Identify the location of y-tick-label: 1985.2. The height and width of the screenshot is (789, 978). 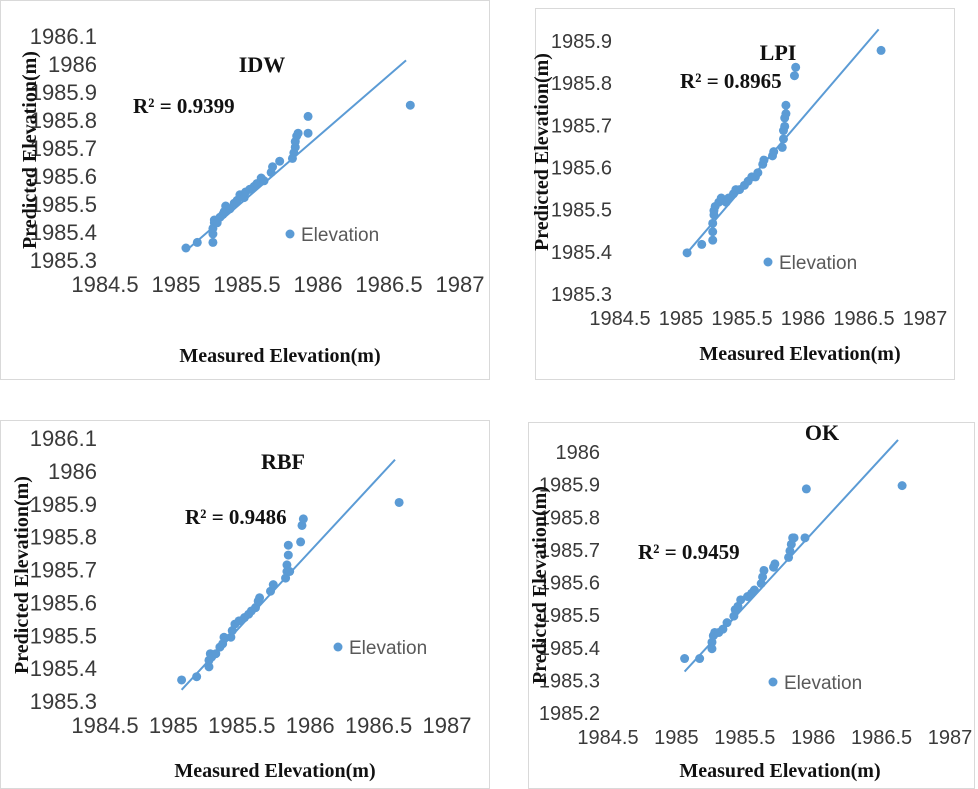
(569, 714).